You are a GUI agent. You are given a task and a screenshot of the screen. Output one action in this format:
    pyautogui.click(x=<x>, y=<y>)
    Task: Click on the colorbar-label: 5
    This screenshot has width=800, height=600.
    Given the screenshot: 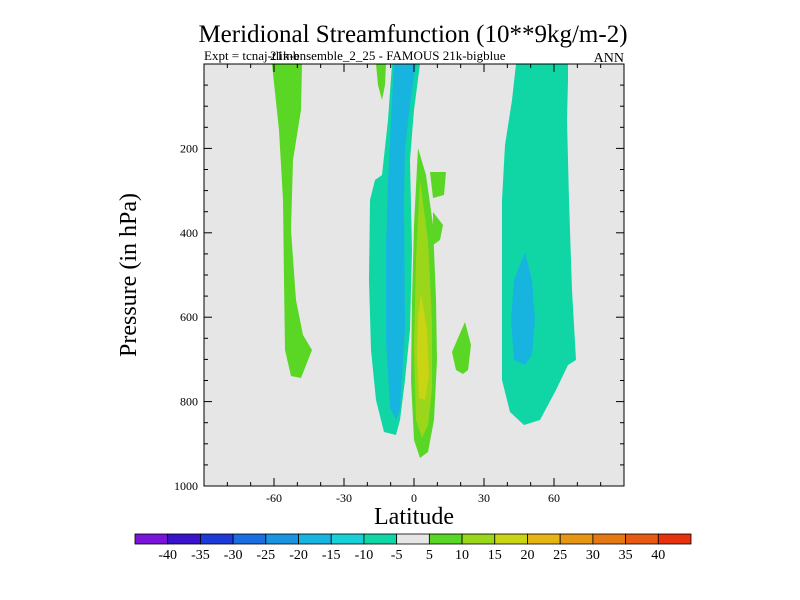 What is the action you would take?
    pyautogui.click(x=429, y=555)
    